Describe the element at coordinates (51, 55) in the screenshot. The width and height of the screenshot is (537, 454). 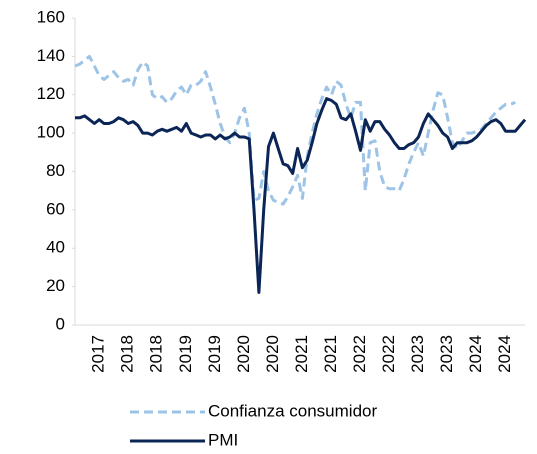
I see `y-tick-label: 140` at that location.